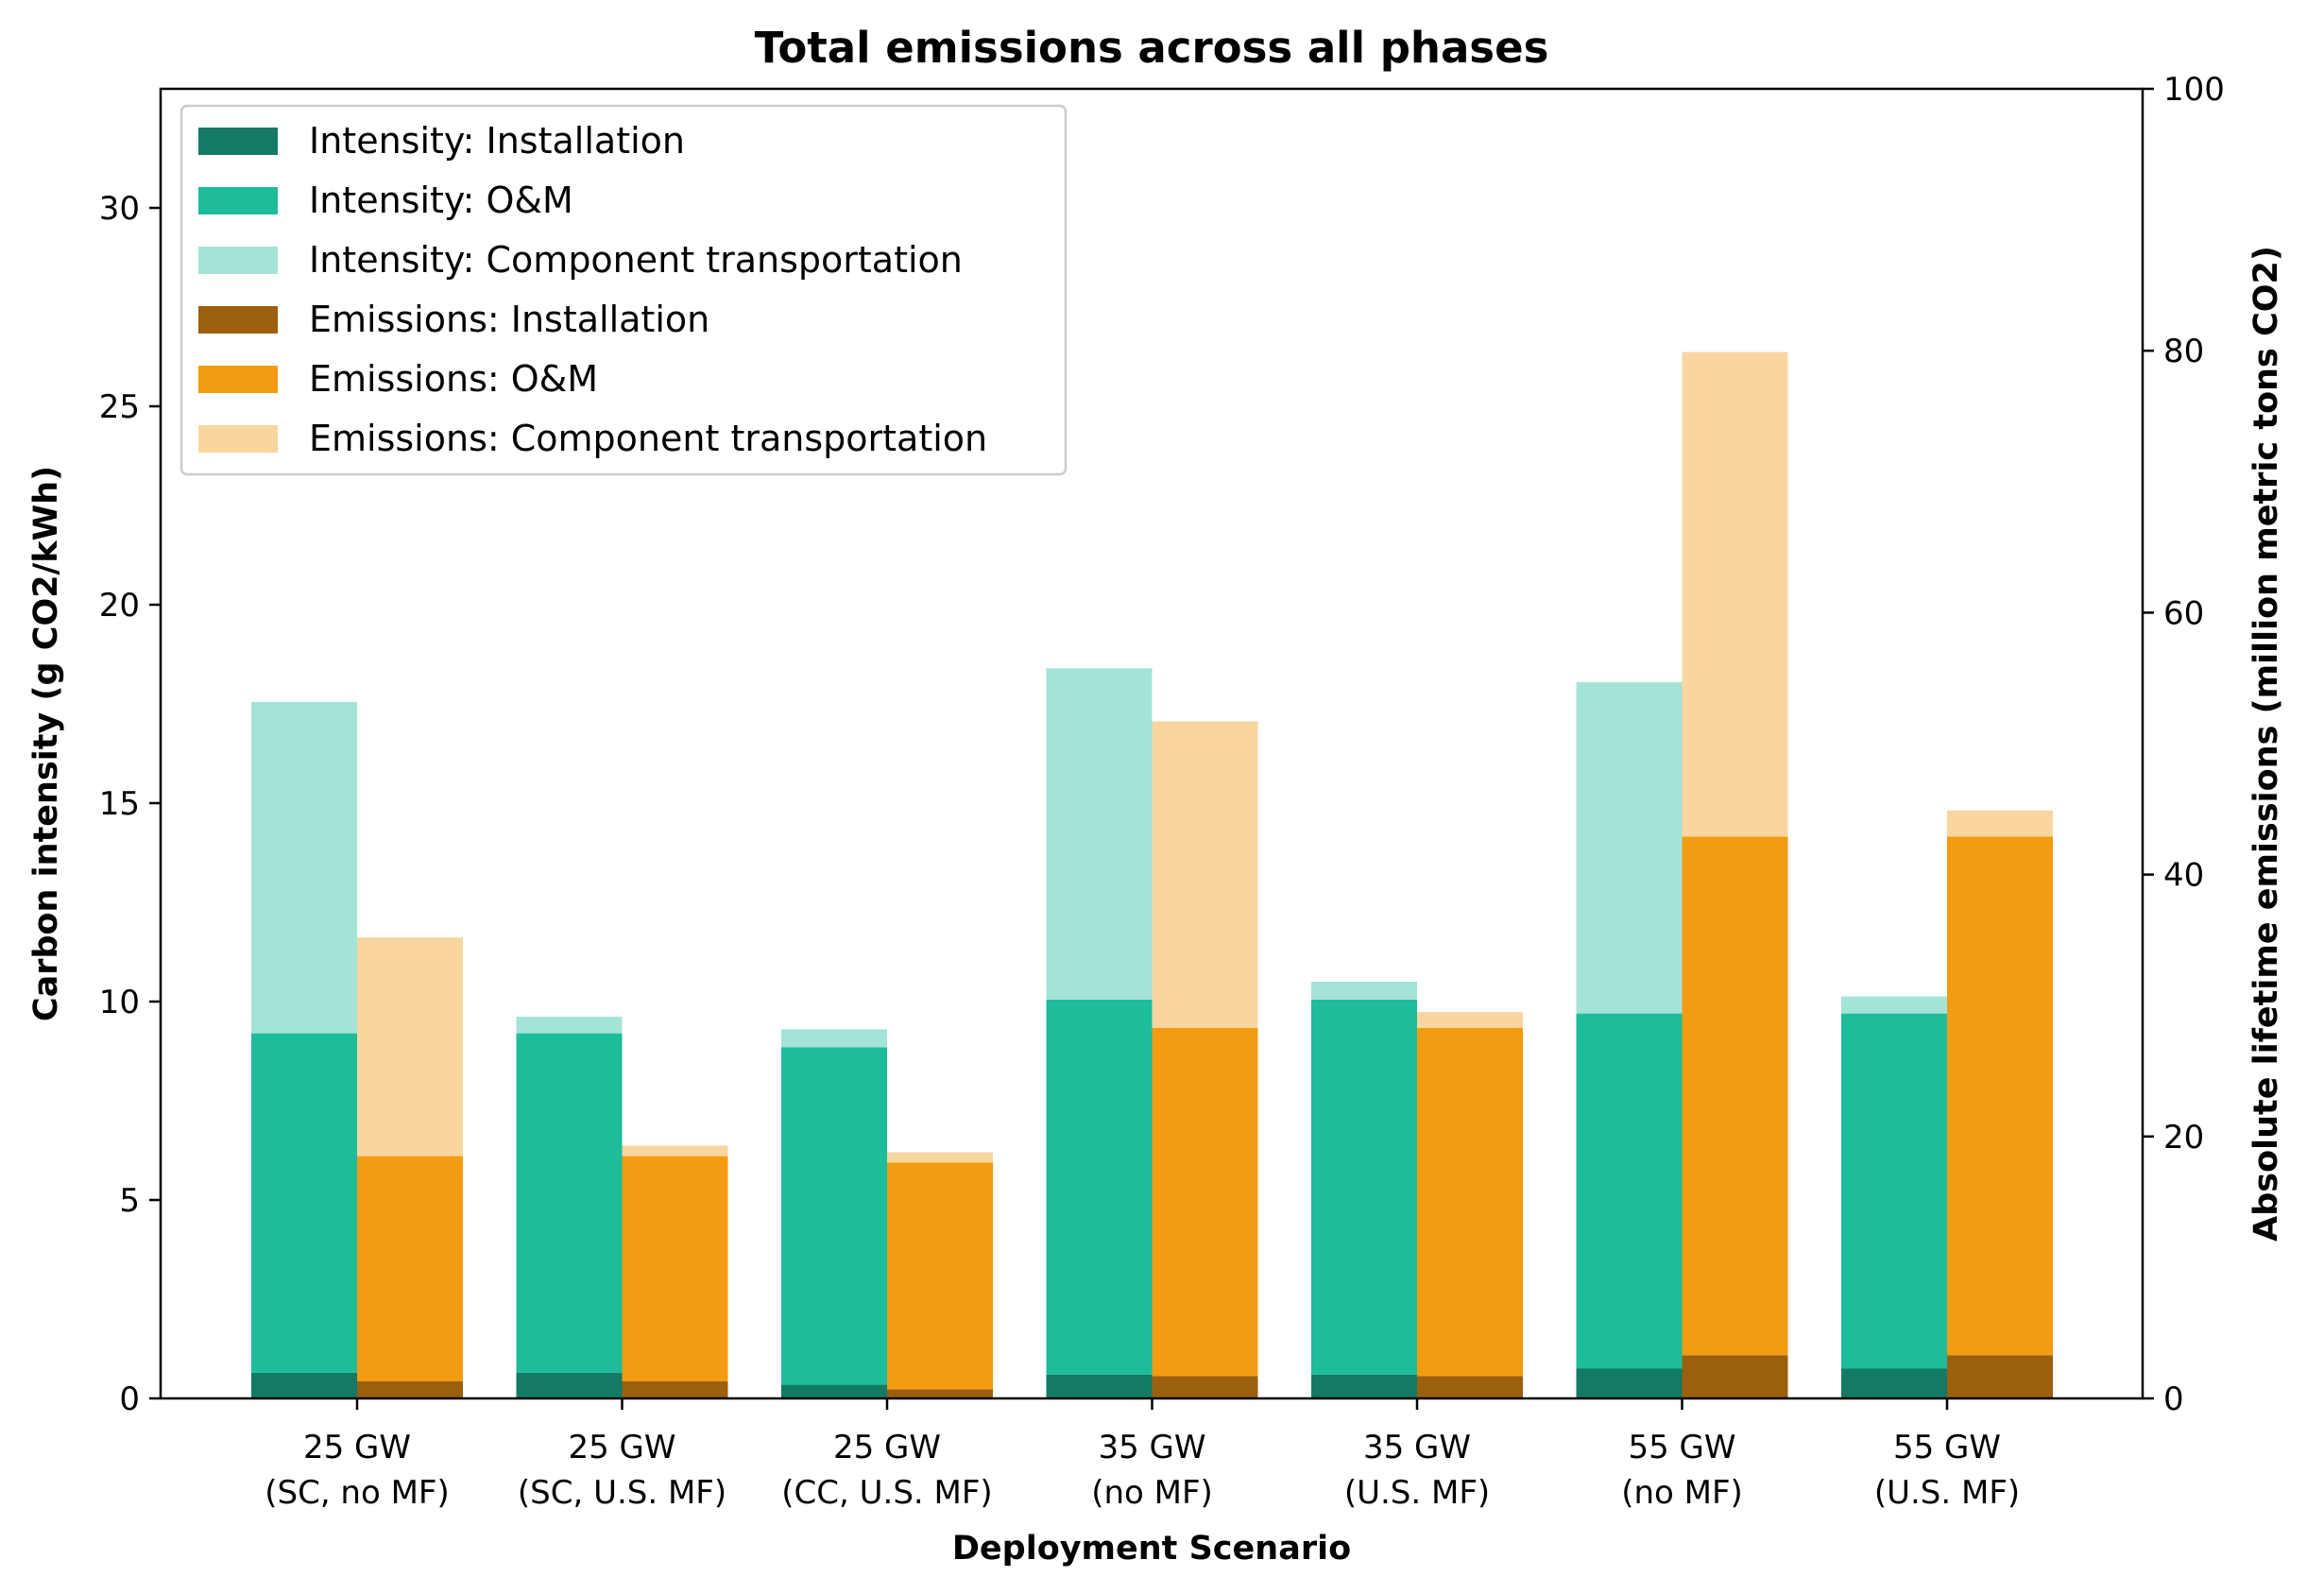  I want to click on legend-label-emissions-component-transportation: Emissions: Component transportation, so click(648, 438).